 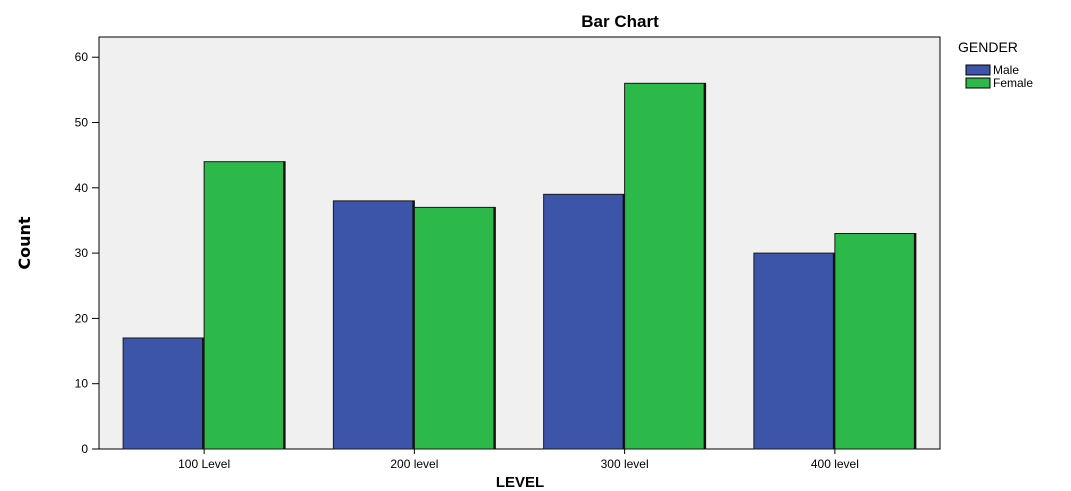 I want to click on y-tick-label: 0, so click(x=84, y=449).